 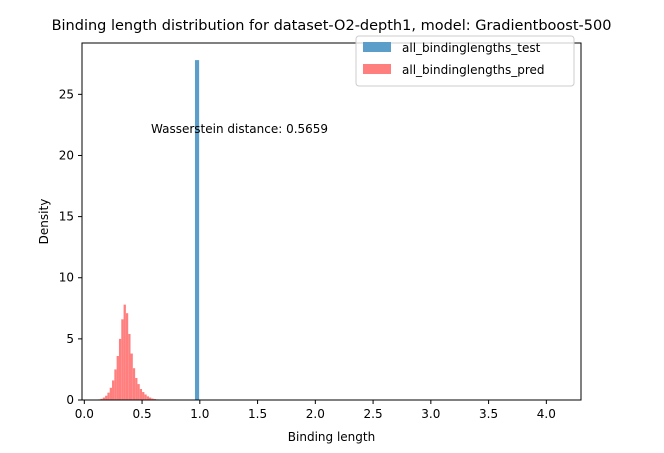 What do you see at coordinates (373, 414) in the screenshot?
I see `x-tick-label: 2.5` at bounding box center [373, 414].